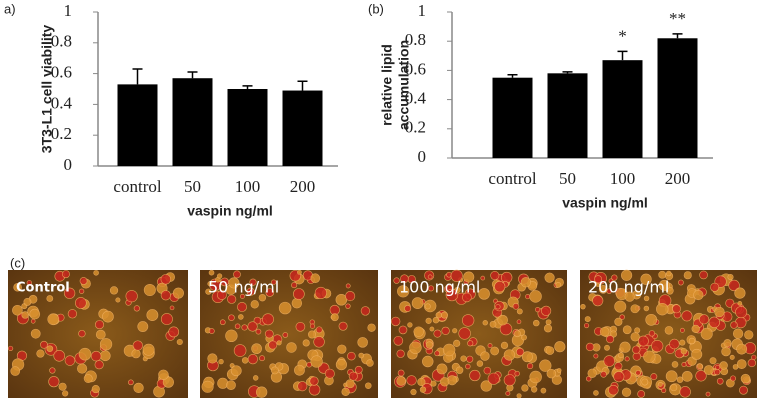  I want to click on y-tick-label: 1, so click(68, 10).